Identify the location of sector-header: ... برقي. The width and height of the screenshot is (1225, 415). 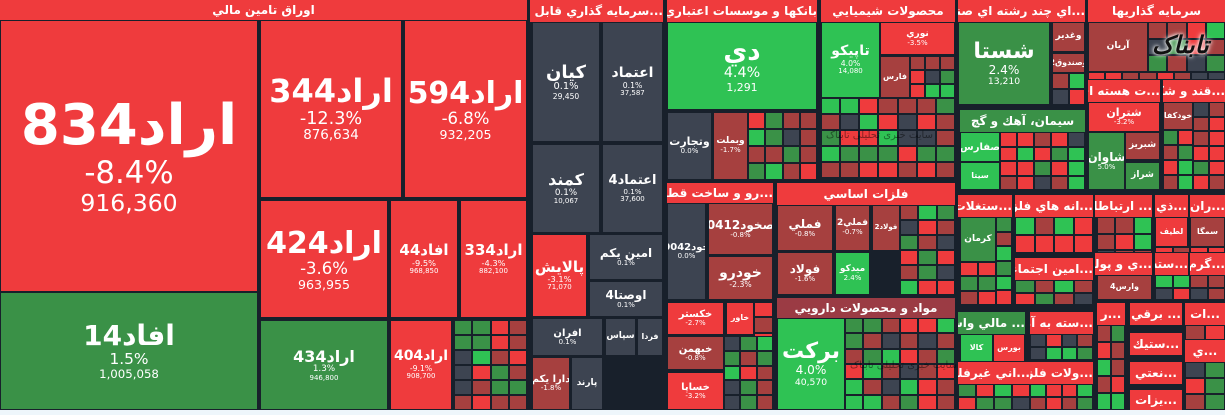
(1156, 314).